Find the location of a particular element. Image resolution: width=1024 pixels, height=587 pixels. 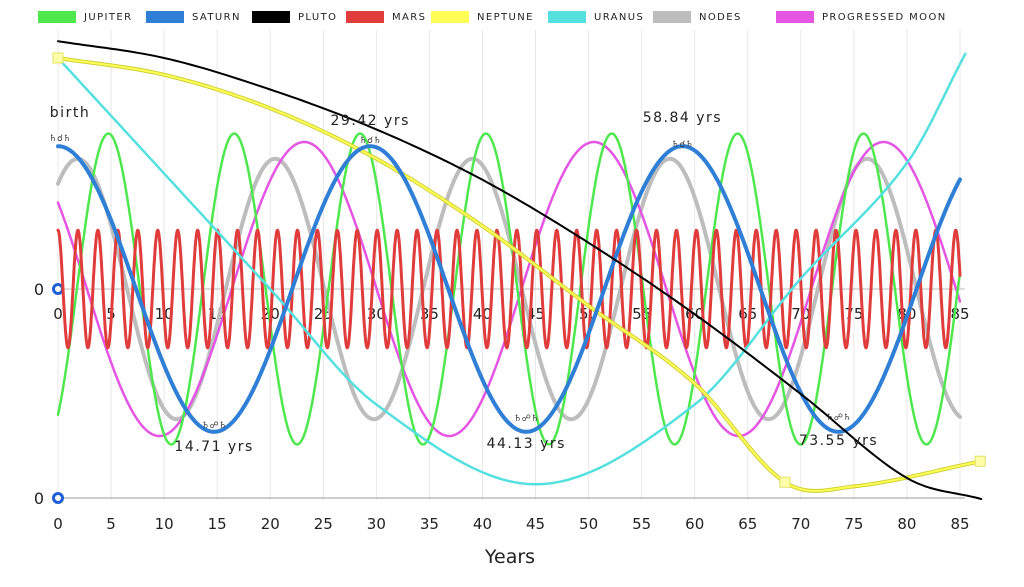

legend-label: MARS is located at coordinates (409, 17).